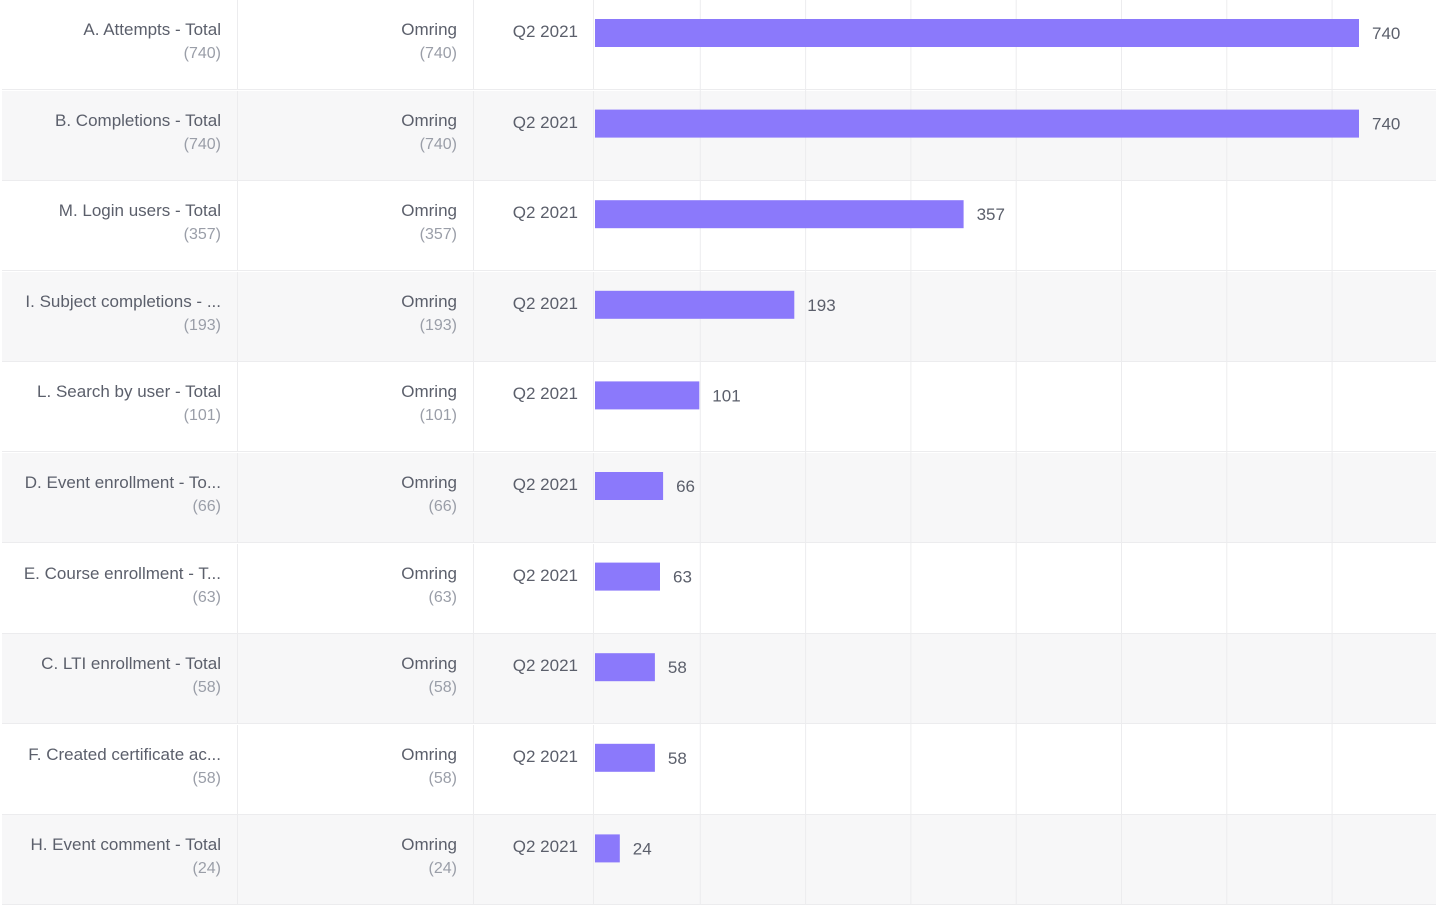 The image size is (1440, 905). What do you see at coordinates (438, 325) in the screenshot?
I see `segment-count: (193)` at bounding box center [438, 325].